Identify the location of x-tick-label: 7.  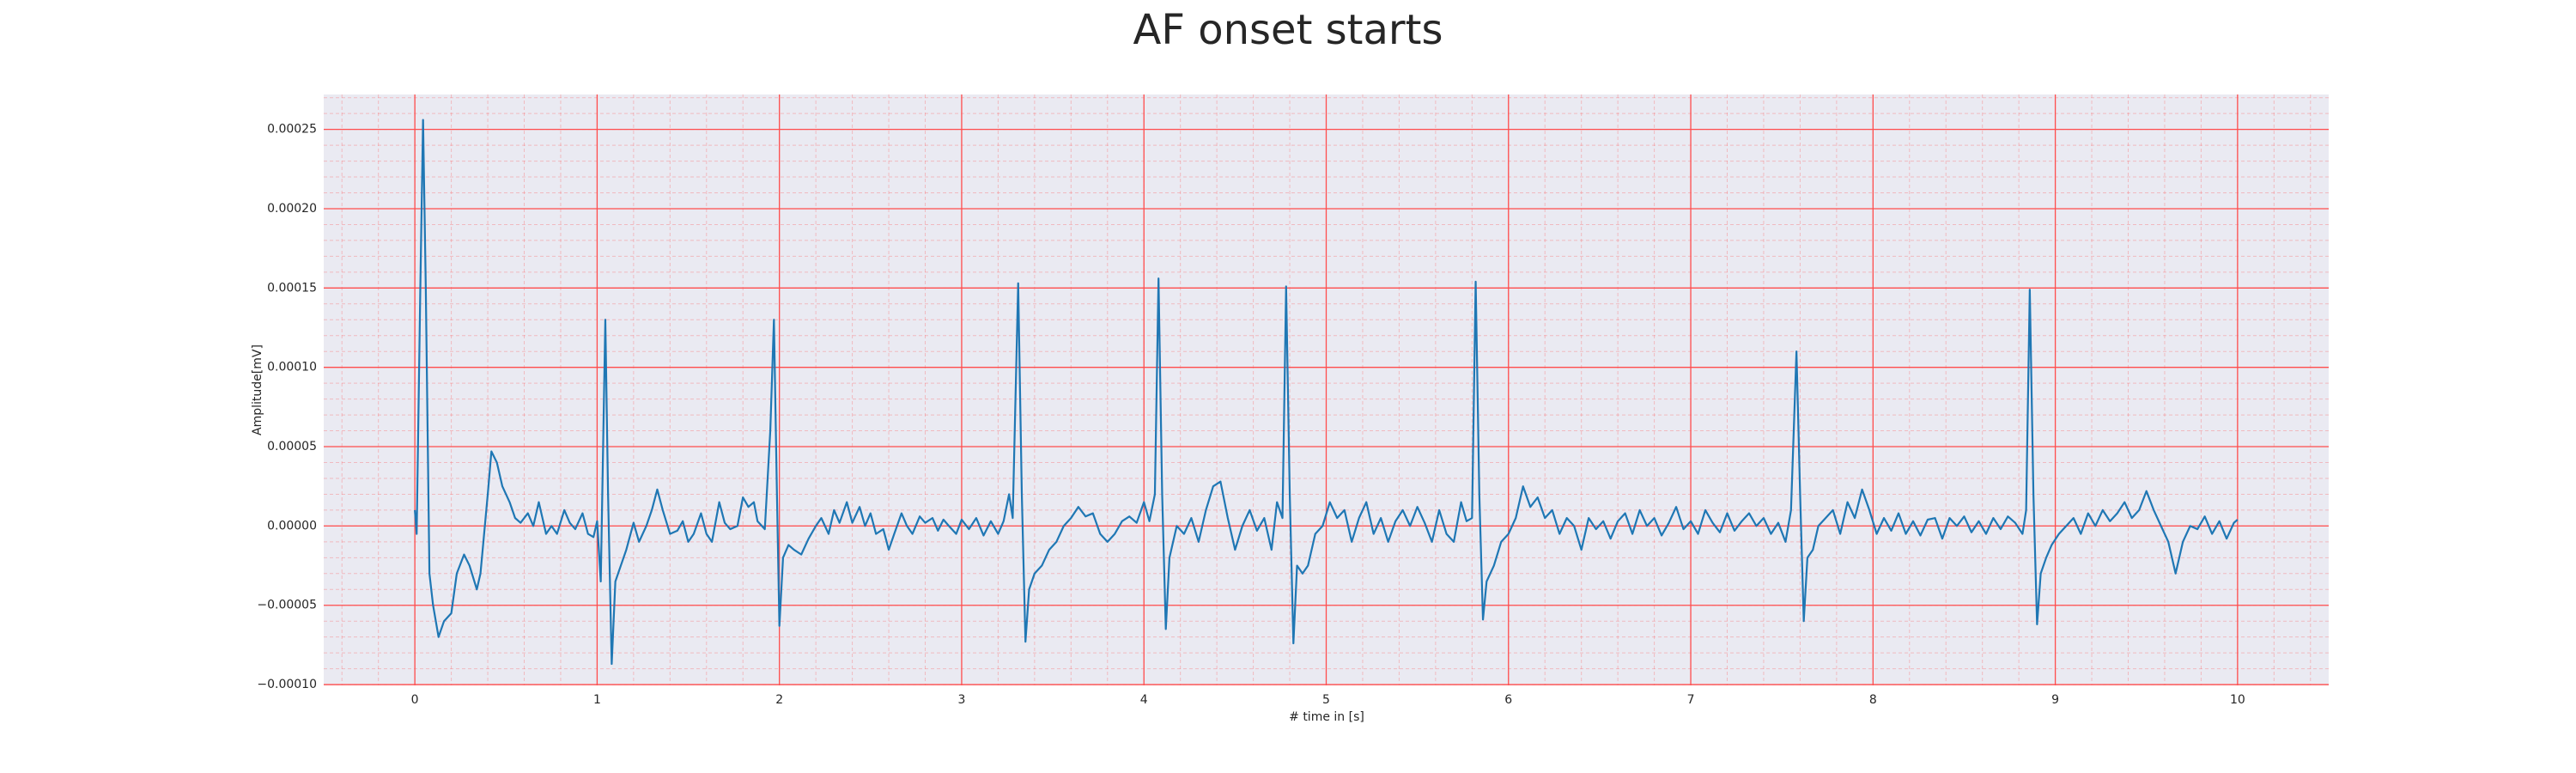
(1691, 700).